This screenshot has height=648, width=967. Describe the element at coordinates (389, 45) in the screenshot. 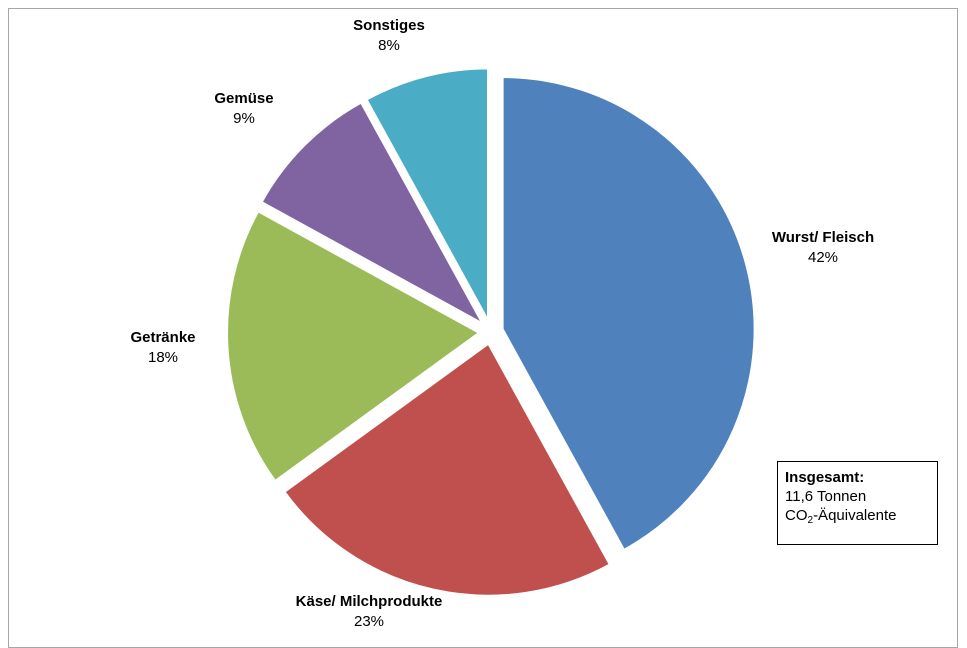

I see `slice-value-sonstiges: 8%` at that location.